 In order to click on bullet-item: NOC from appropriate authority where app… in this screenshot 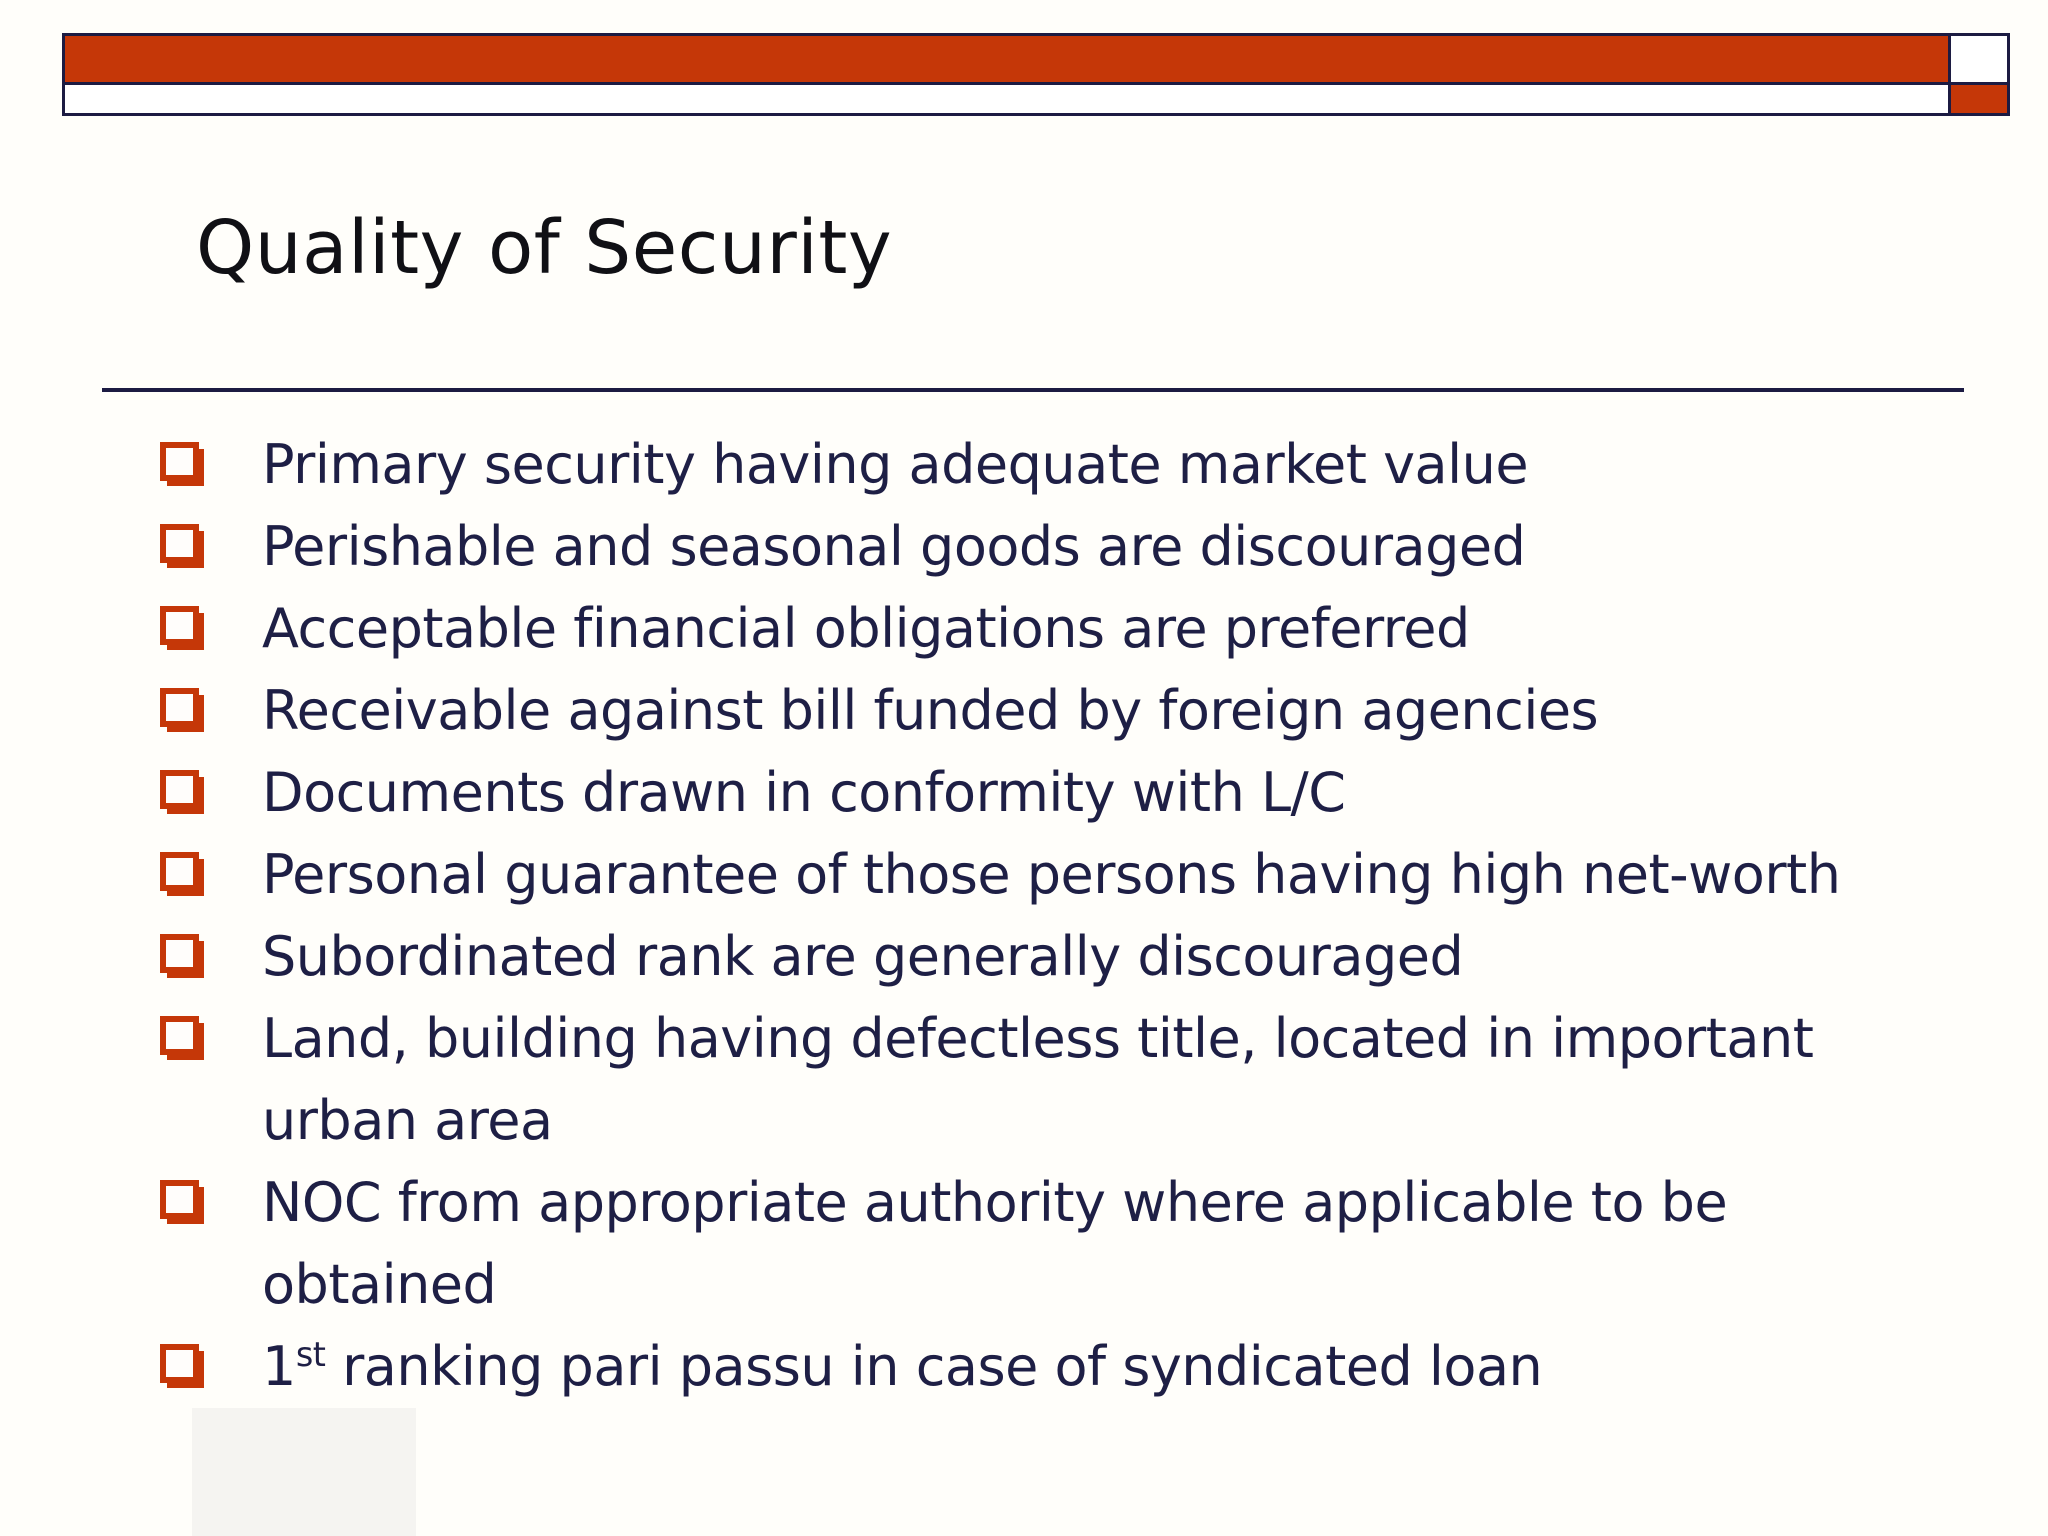, I will do `click(1101, 1244)`.